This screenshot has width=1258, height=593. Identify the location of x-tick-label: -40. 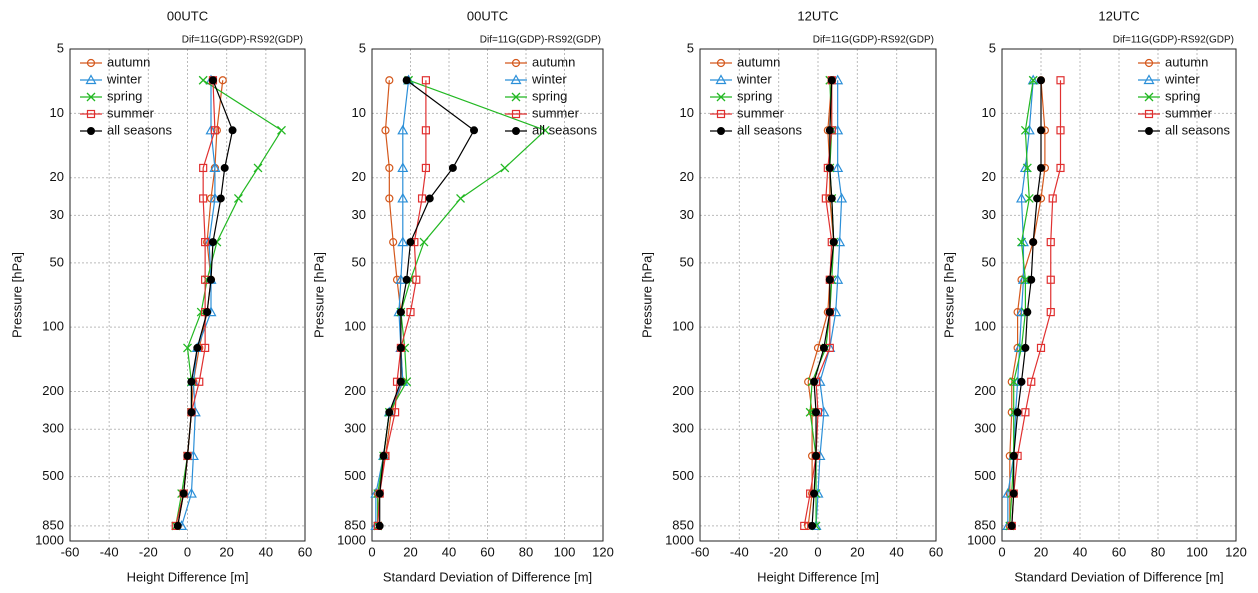
(739, 551).